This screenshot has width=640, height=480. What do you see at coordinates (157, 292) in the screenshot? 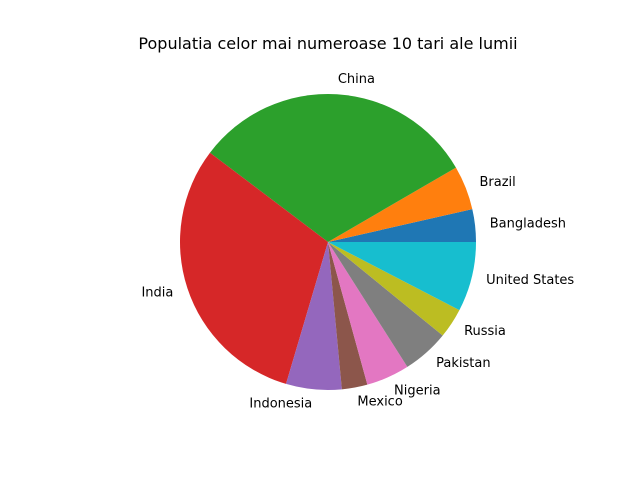
I see `pie-label-india: India` at bounding box center [157, 292].